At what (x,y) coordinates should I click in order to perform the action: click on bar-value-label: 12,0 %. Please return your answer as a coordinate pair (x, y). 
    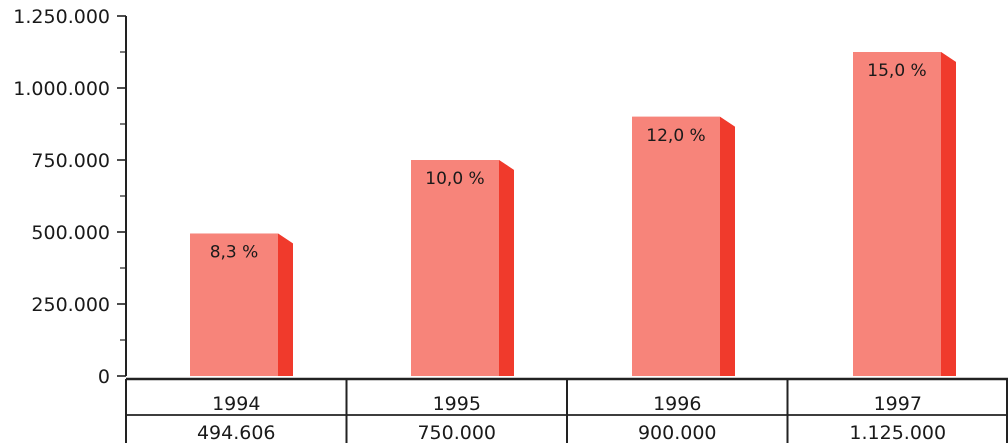
    Looking at the image, I should click on (675, 136).